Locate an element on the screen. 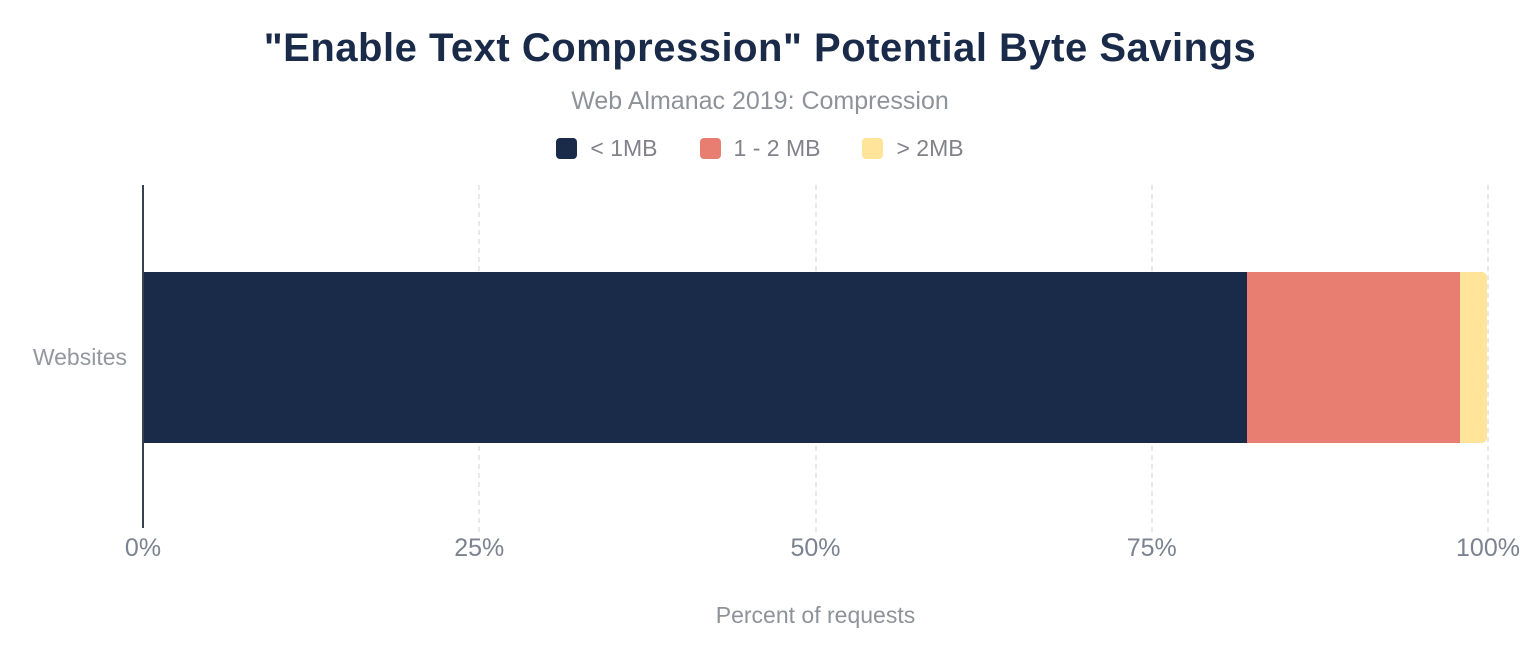 The height and width of the screenshot is (660, 1520). x-tick-label: 25% is located at coordinates (479, 548).